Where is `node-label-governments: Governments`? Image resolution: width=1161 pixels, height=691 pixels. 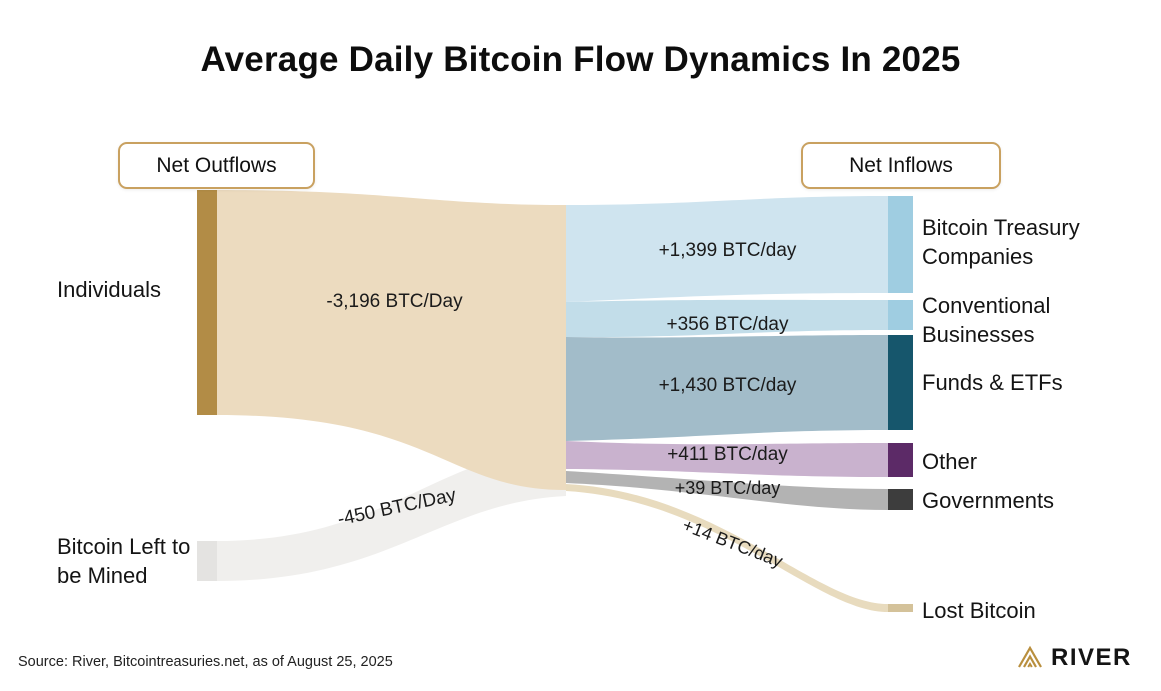 node-label-governments: Governments is located at coordinates (988, 500).